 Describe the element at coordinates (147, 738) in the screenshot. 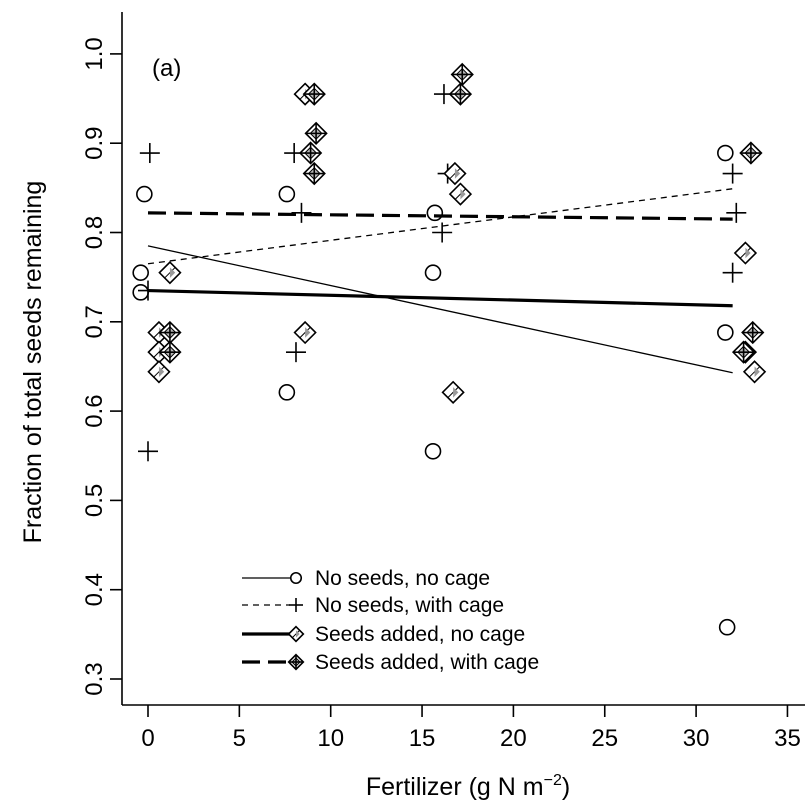

I see `x-tick-label: 0` at that location.